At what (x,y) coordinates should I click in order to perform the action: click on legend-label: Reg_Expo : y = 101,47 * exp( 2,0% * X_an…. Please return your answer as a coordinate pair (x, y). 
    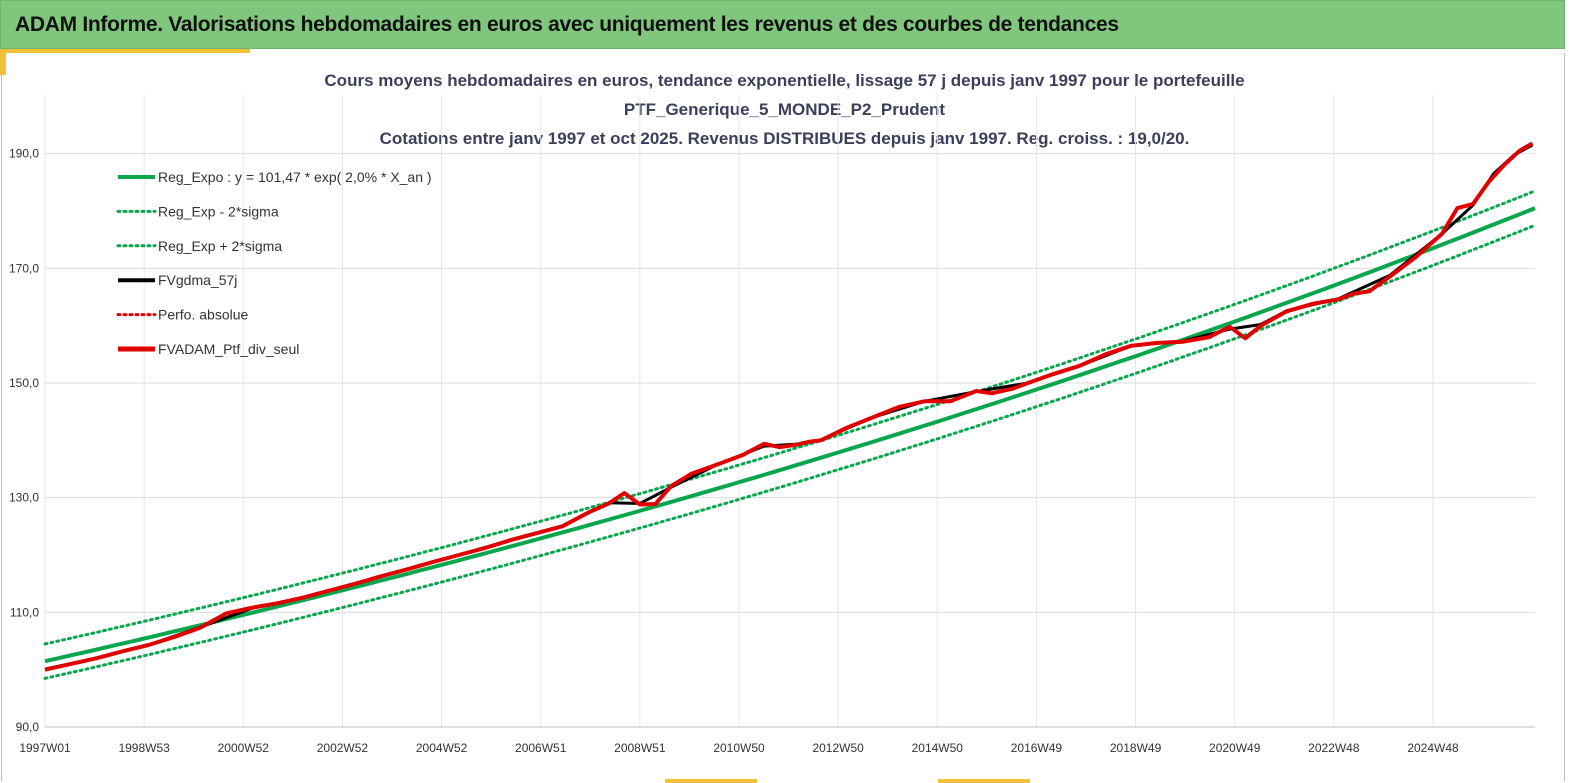
    Looking at the image, I should click on (295, 177).